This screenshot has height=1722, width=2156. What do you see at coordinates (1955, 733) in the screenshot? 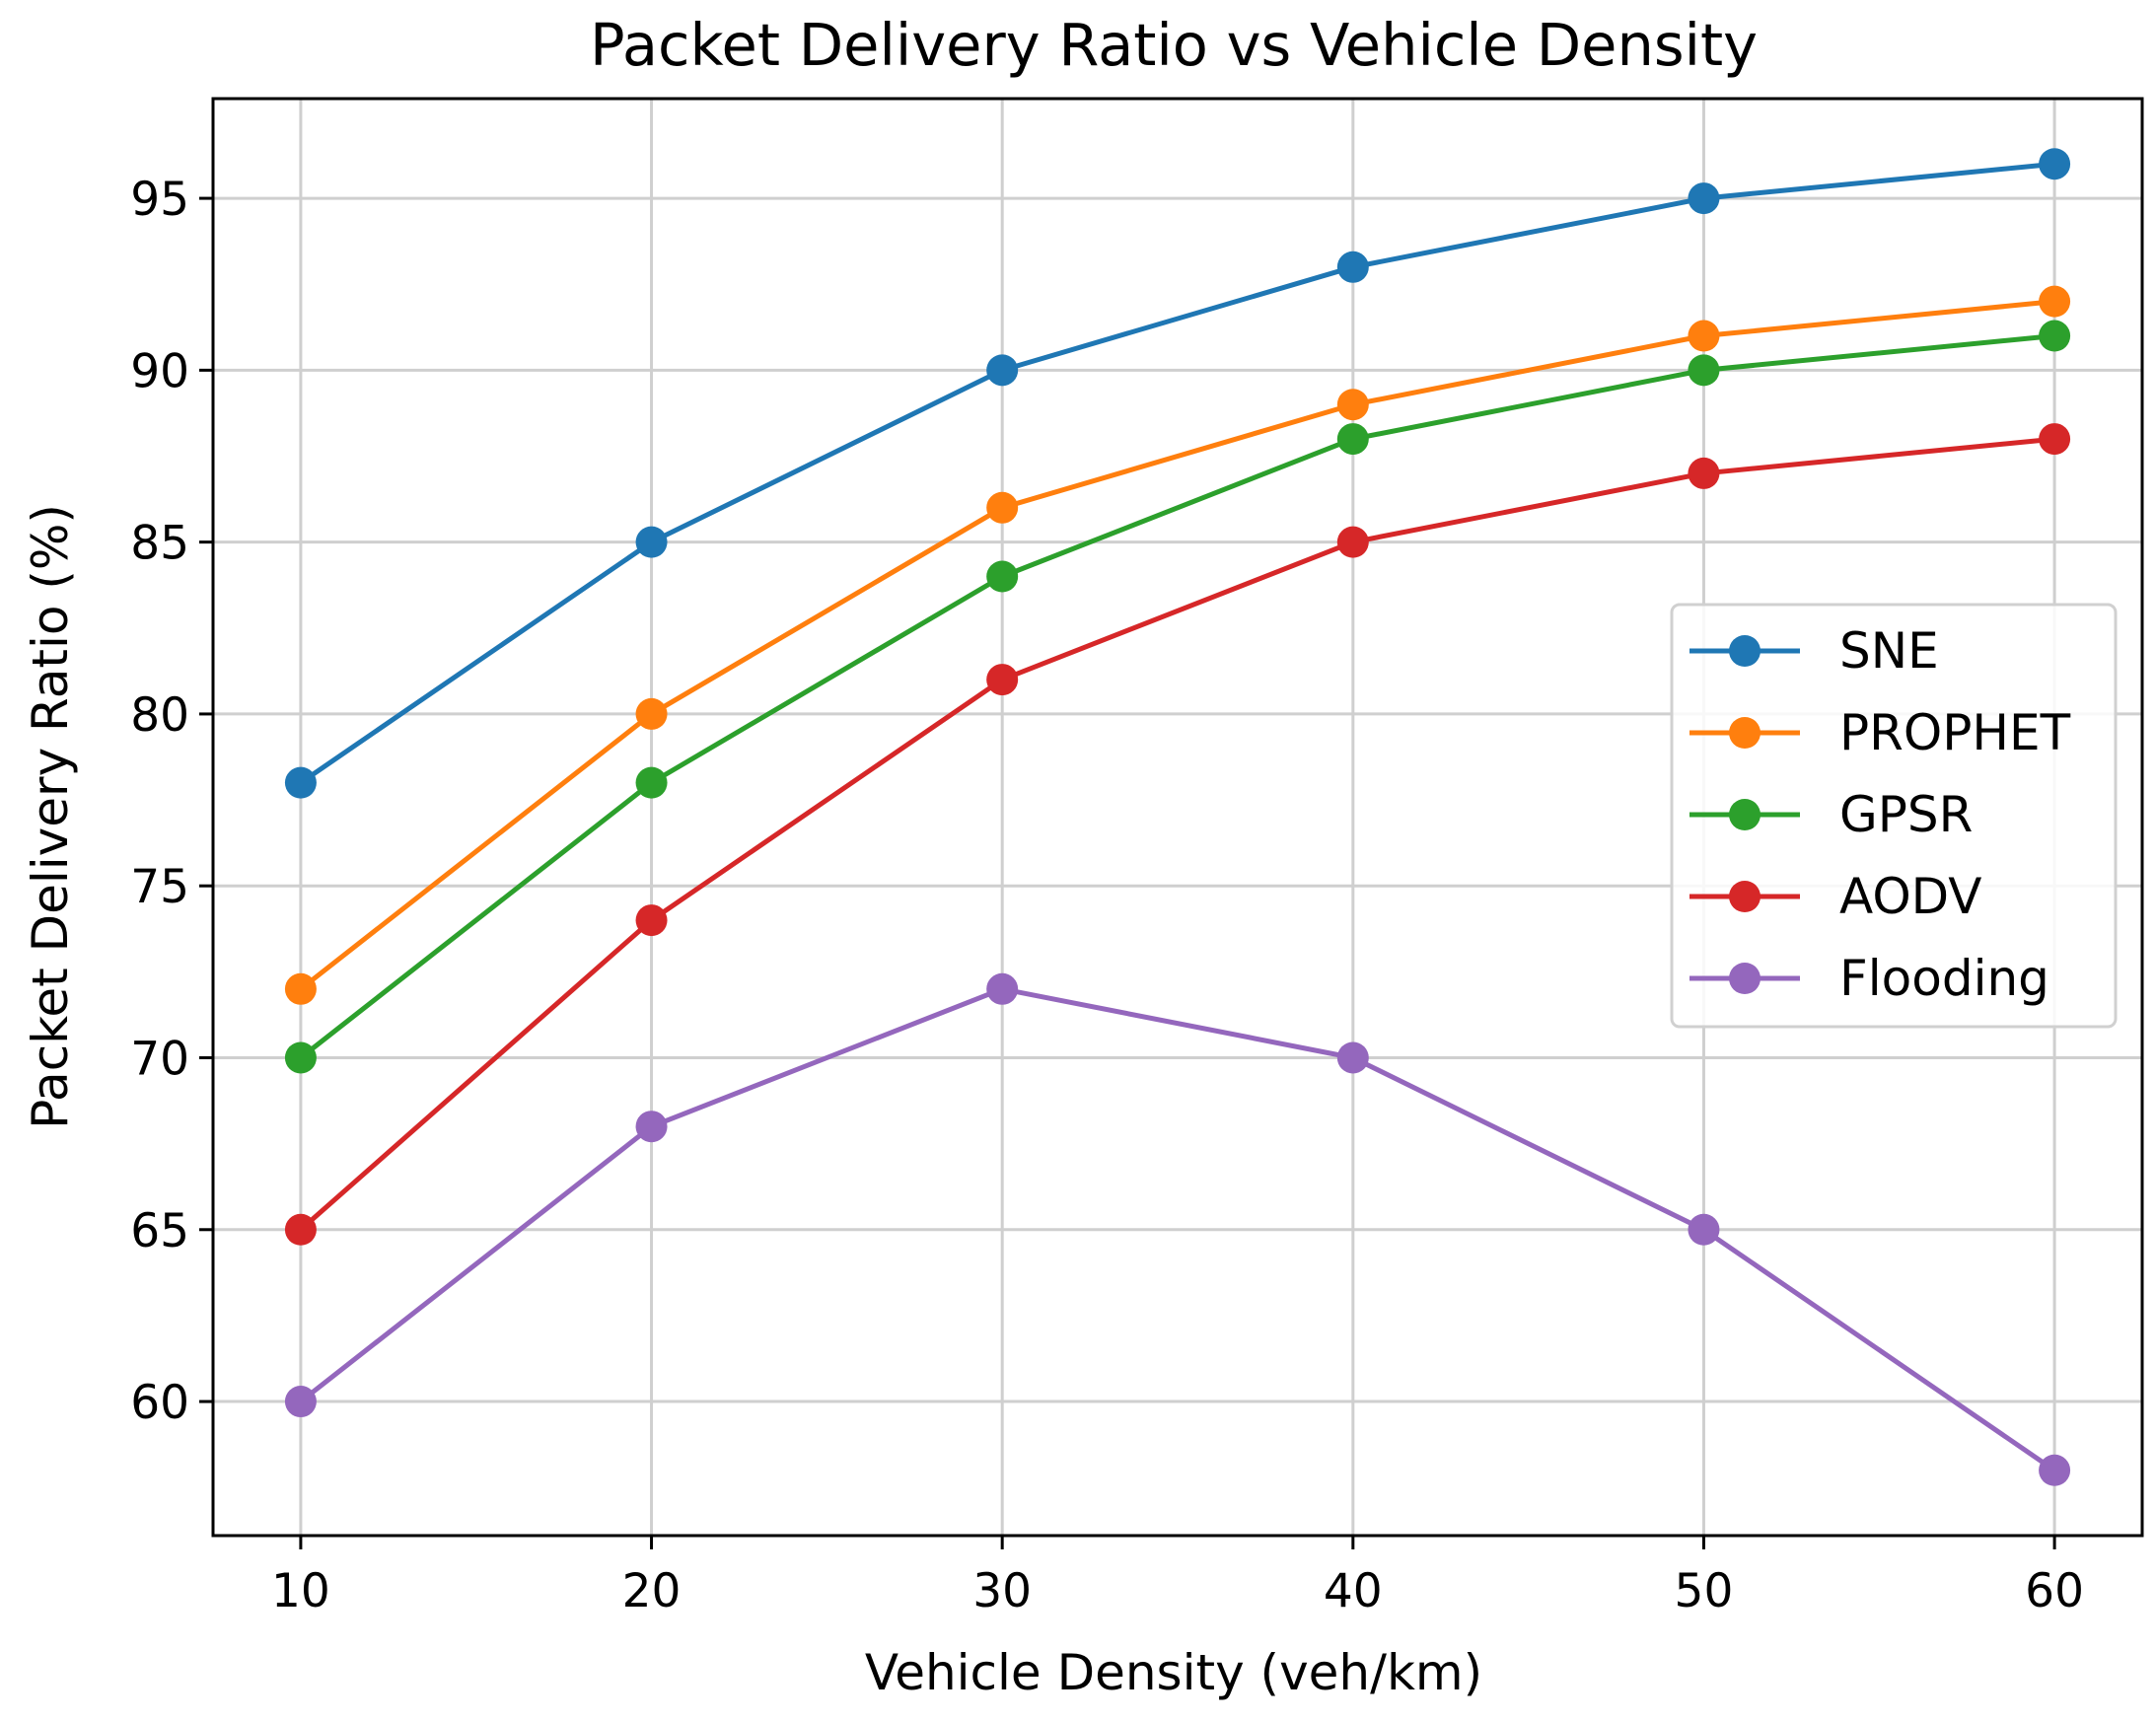
I see `legend-label-prophet: PROPHET` at bounding box center [1955, 733].